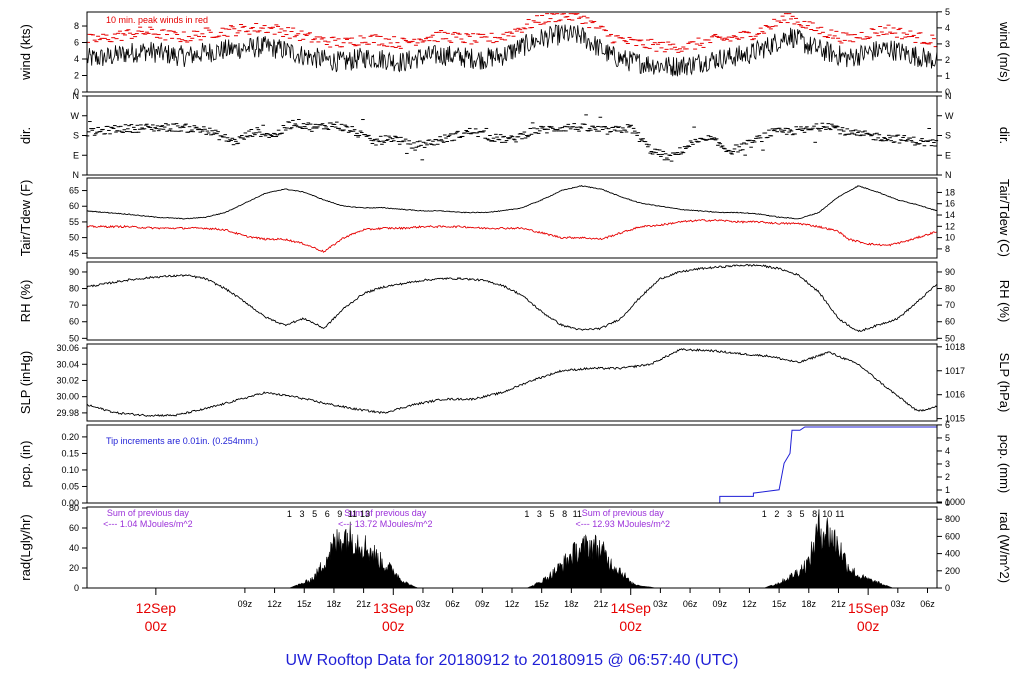 Image resolution: width=1024 pixels, height=700 pixels. Describe the element at coordinates (76, 26) in the screenshot. I see `wind-left-tick-label: 8` at that location.